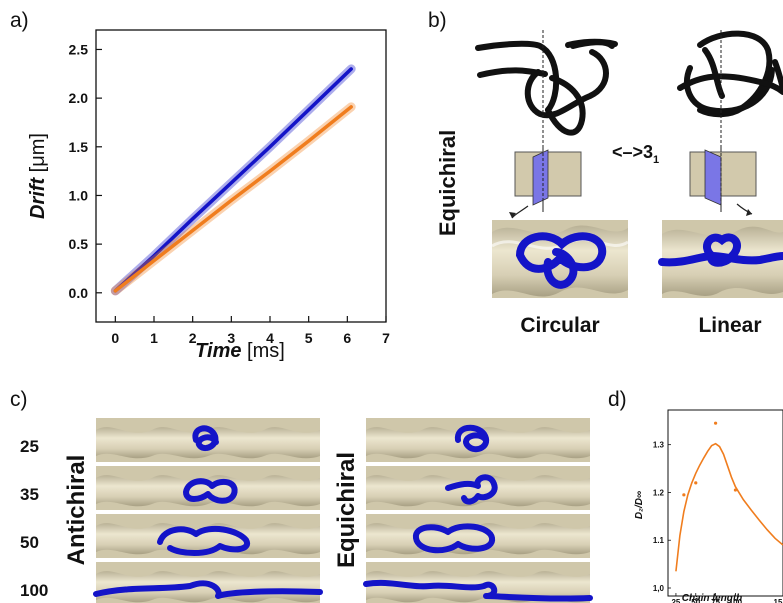  What do you see at coordinates (29, 446) in the screenshot?
I see `row-label-25: 25` at bounding box center [29, 446].